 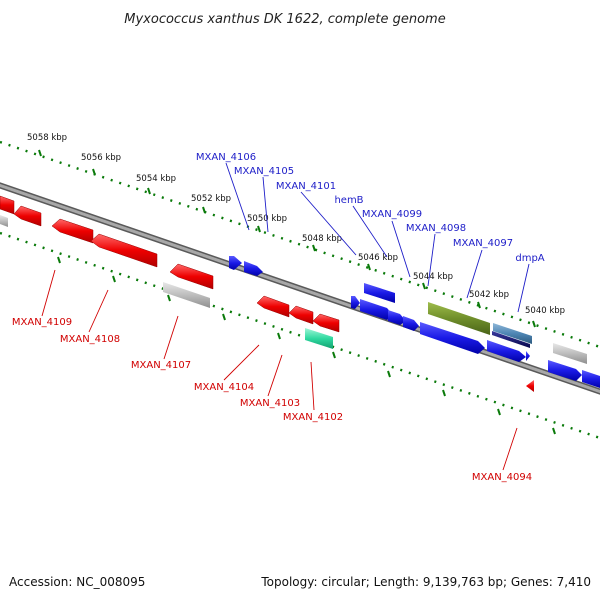 What do you see at coordinates (459, 318) in the screenshot?
I see `gene-arrow-highlight` at bounding box center [459, 318].